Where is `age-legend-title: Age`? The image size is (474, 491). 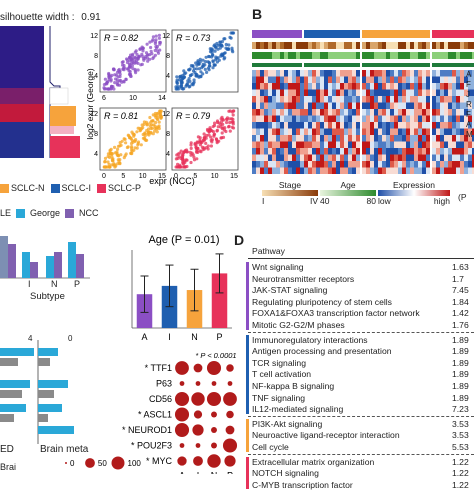 age-legend-title: Age is located at coordinates (348, 185).